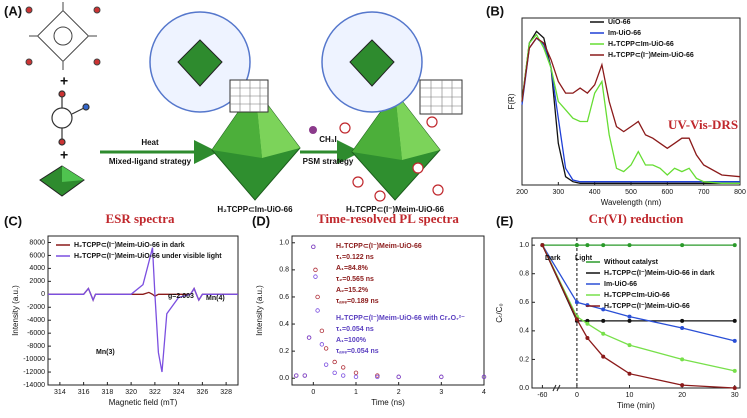 The image size is (747, 418). What do you see at coordinates (34, 385) in the screenshot?
I see `y-tick-label: -14000` at bounding box center [34, 385].